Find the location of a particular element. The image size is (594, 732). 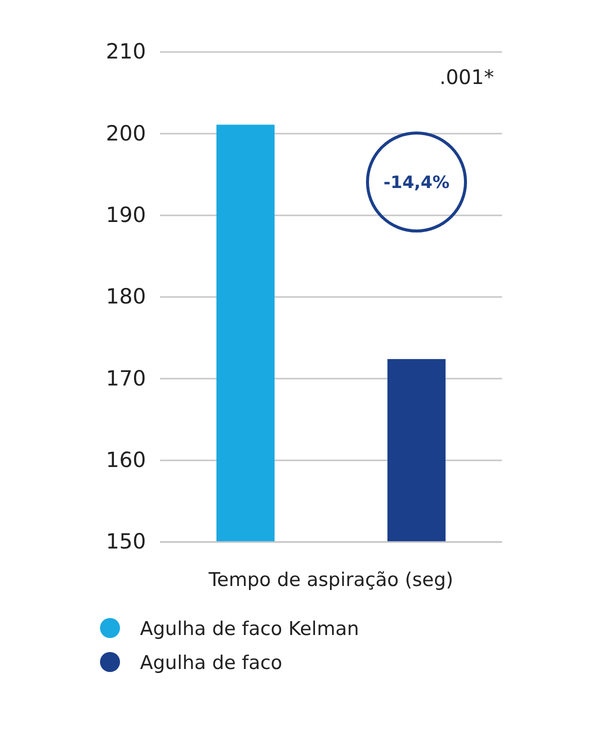

legend-label: Agulha de faco Kelman is located at coordinates (250, 629).